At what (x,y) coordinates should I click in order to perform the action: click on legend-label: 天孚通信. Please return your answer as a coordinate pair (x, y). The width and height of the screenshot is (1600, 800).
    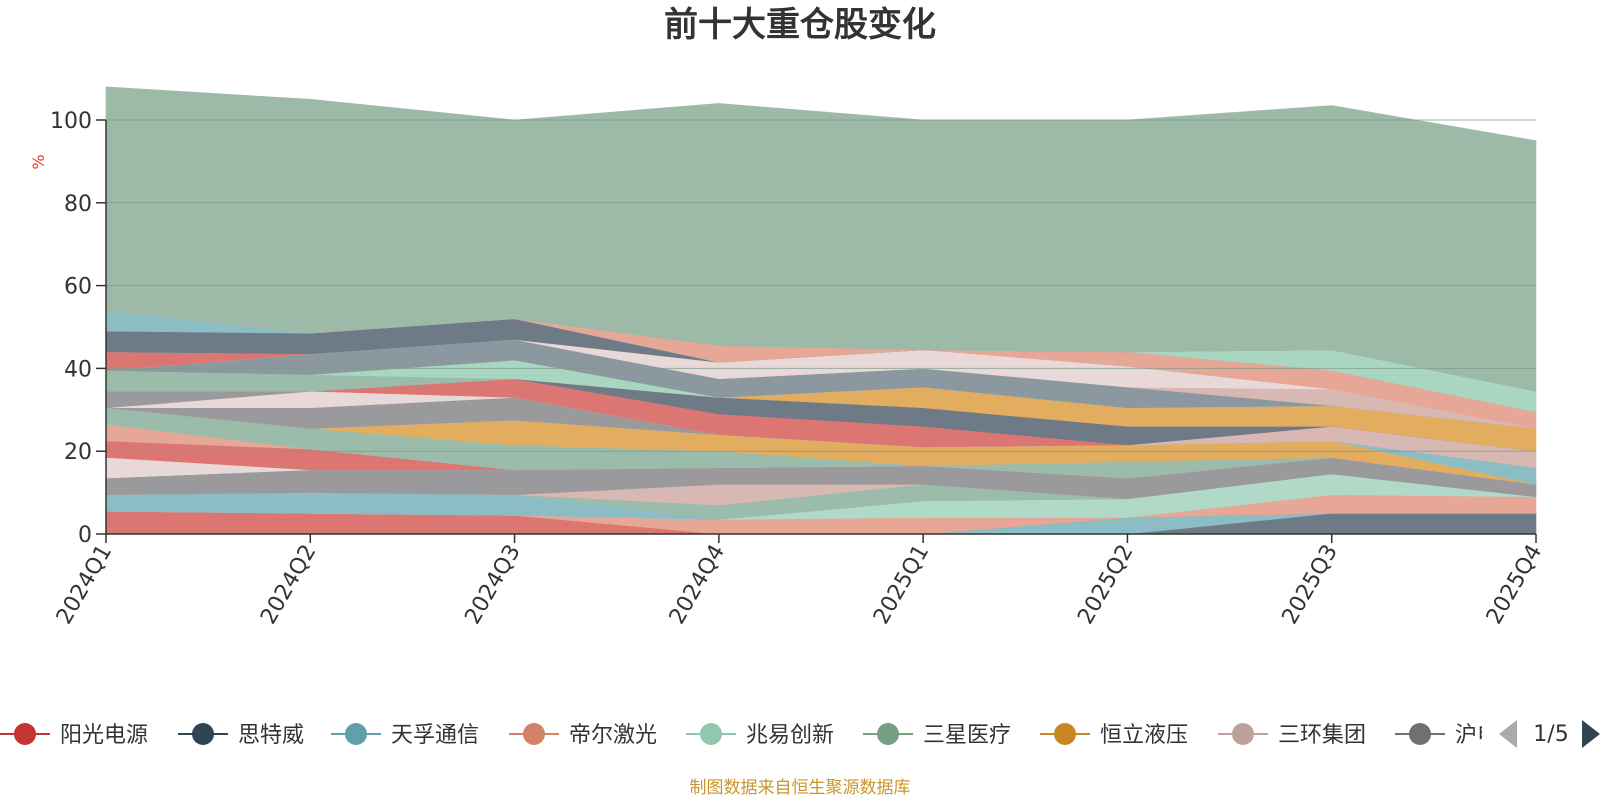
    Looking at the image, I should click on (435, 735).